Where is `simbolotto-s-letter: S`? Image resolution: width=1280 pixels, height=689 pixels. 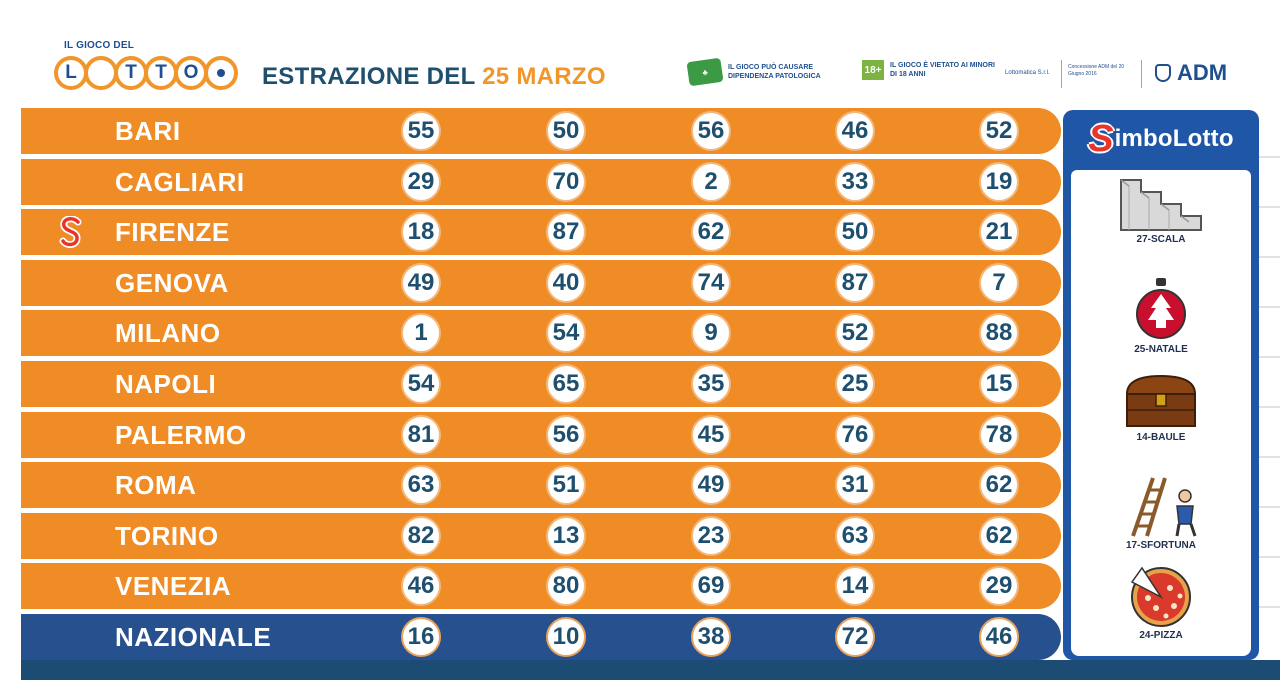
simbolotto-s-letter: S is located at coordinates (1101, 138).